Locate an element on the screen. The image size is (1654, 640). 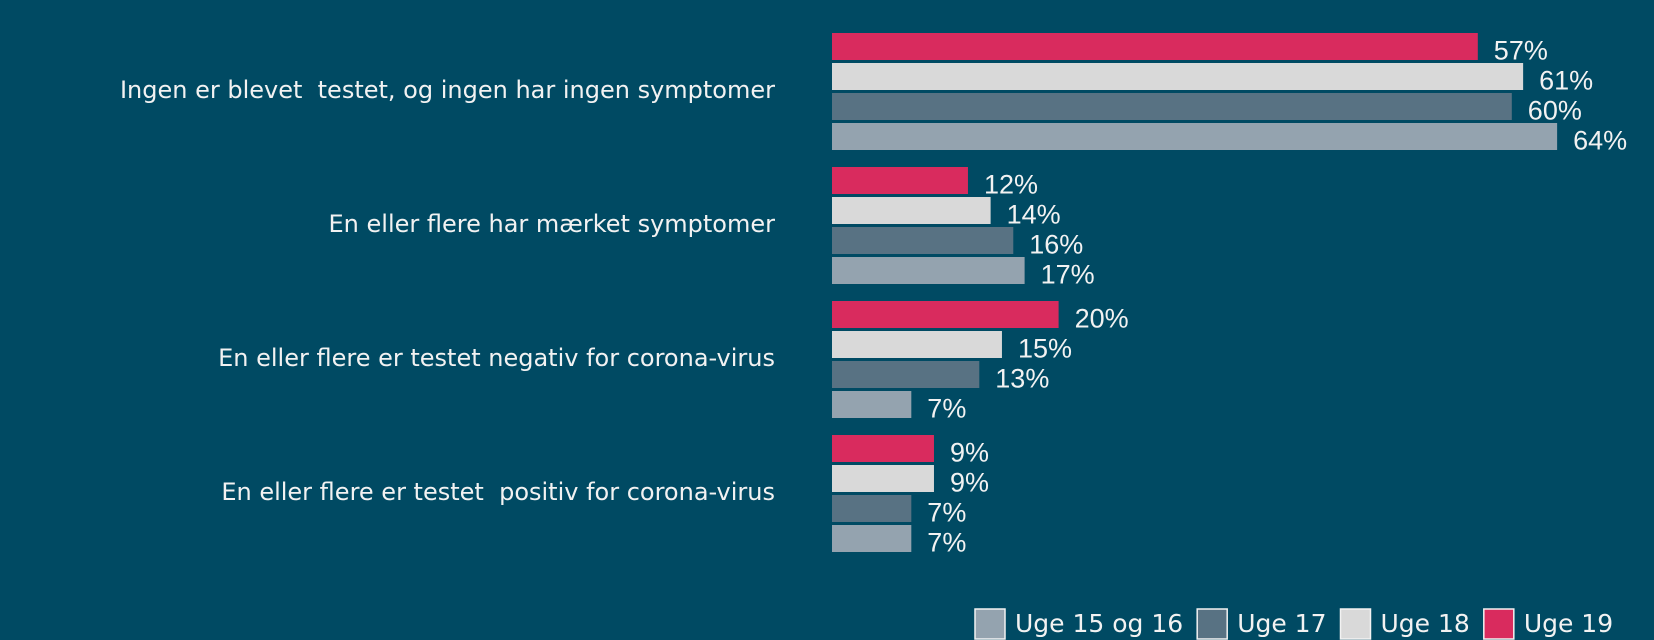
legend-label: Uge 17 is located at coordinates (1281, 623).